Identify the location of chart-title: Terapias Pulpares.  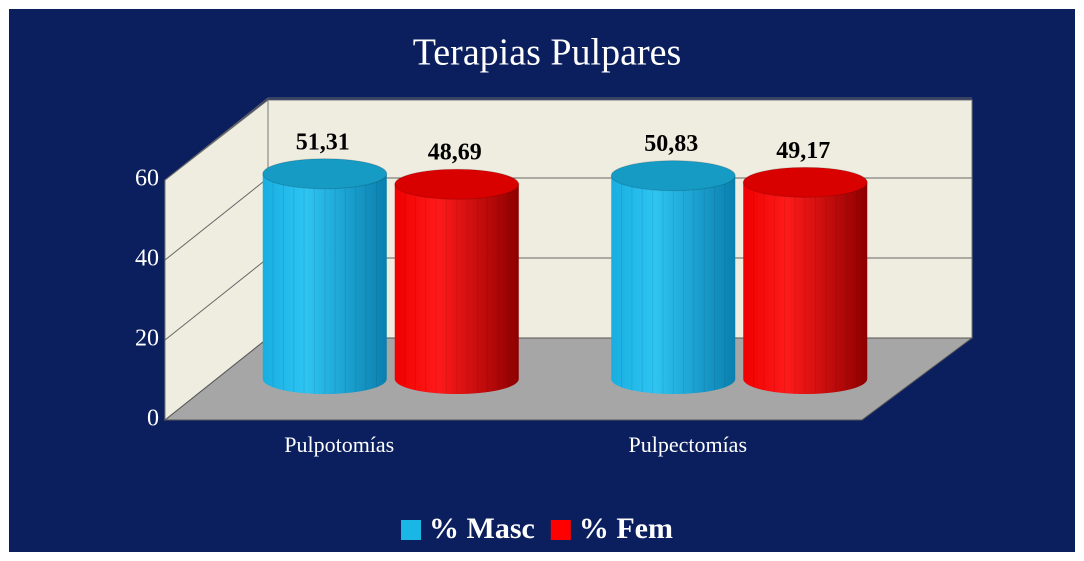
(547, 53).